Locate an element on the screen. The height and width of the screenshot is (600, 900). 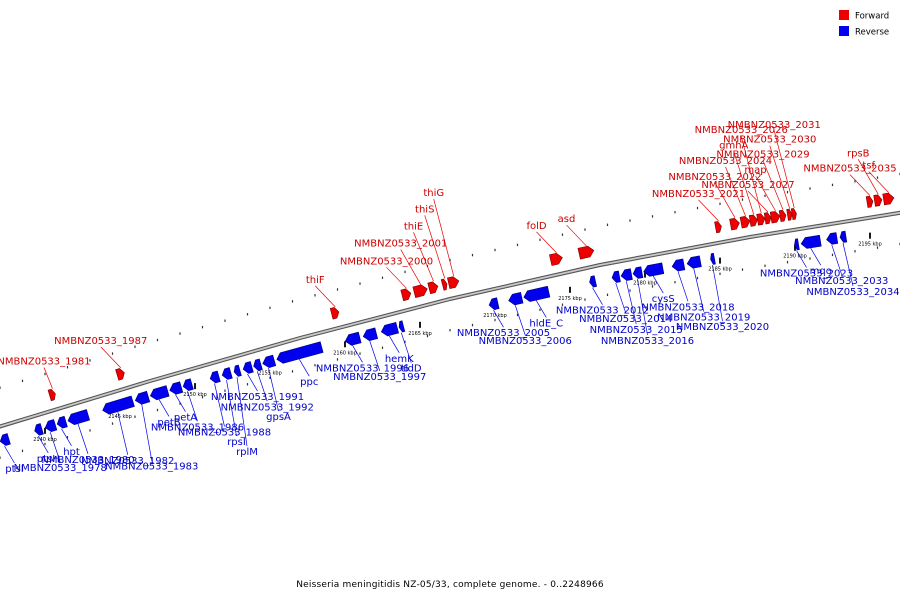
gene-label: tldD is located at coordinates (411, 369).